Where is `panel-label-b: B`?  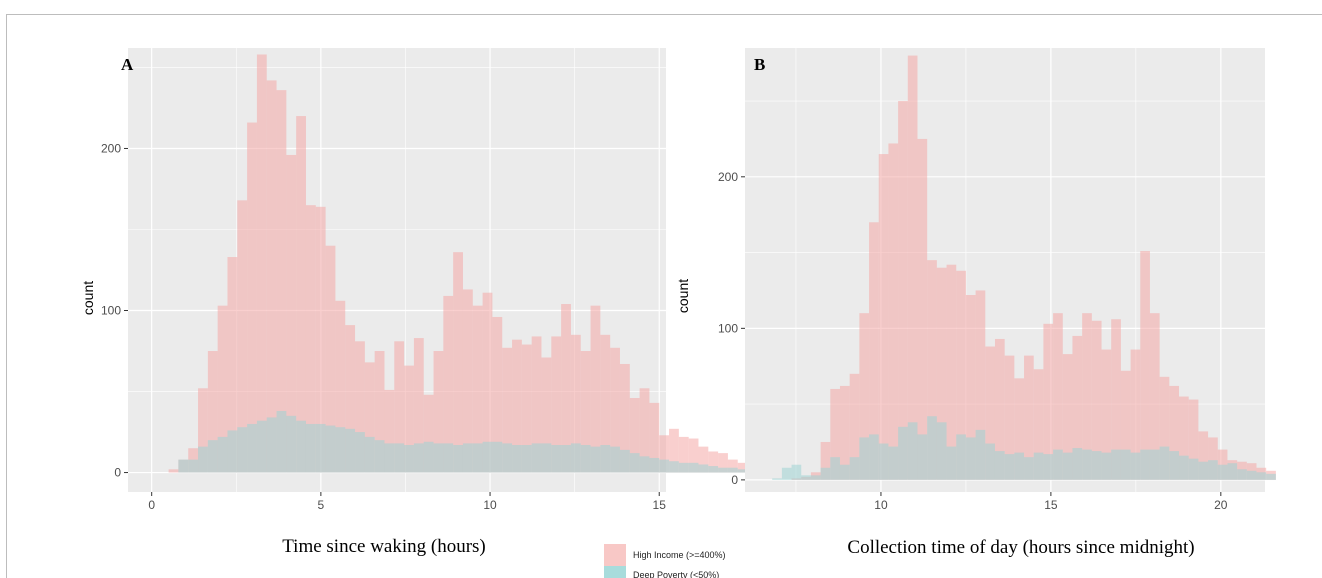
panel-label-b: B is located at coordinates (759, 64).